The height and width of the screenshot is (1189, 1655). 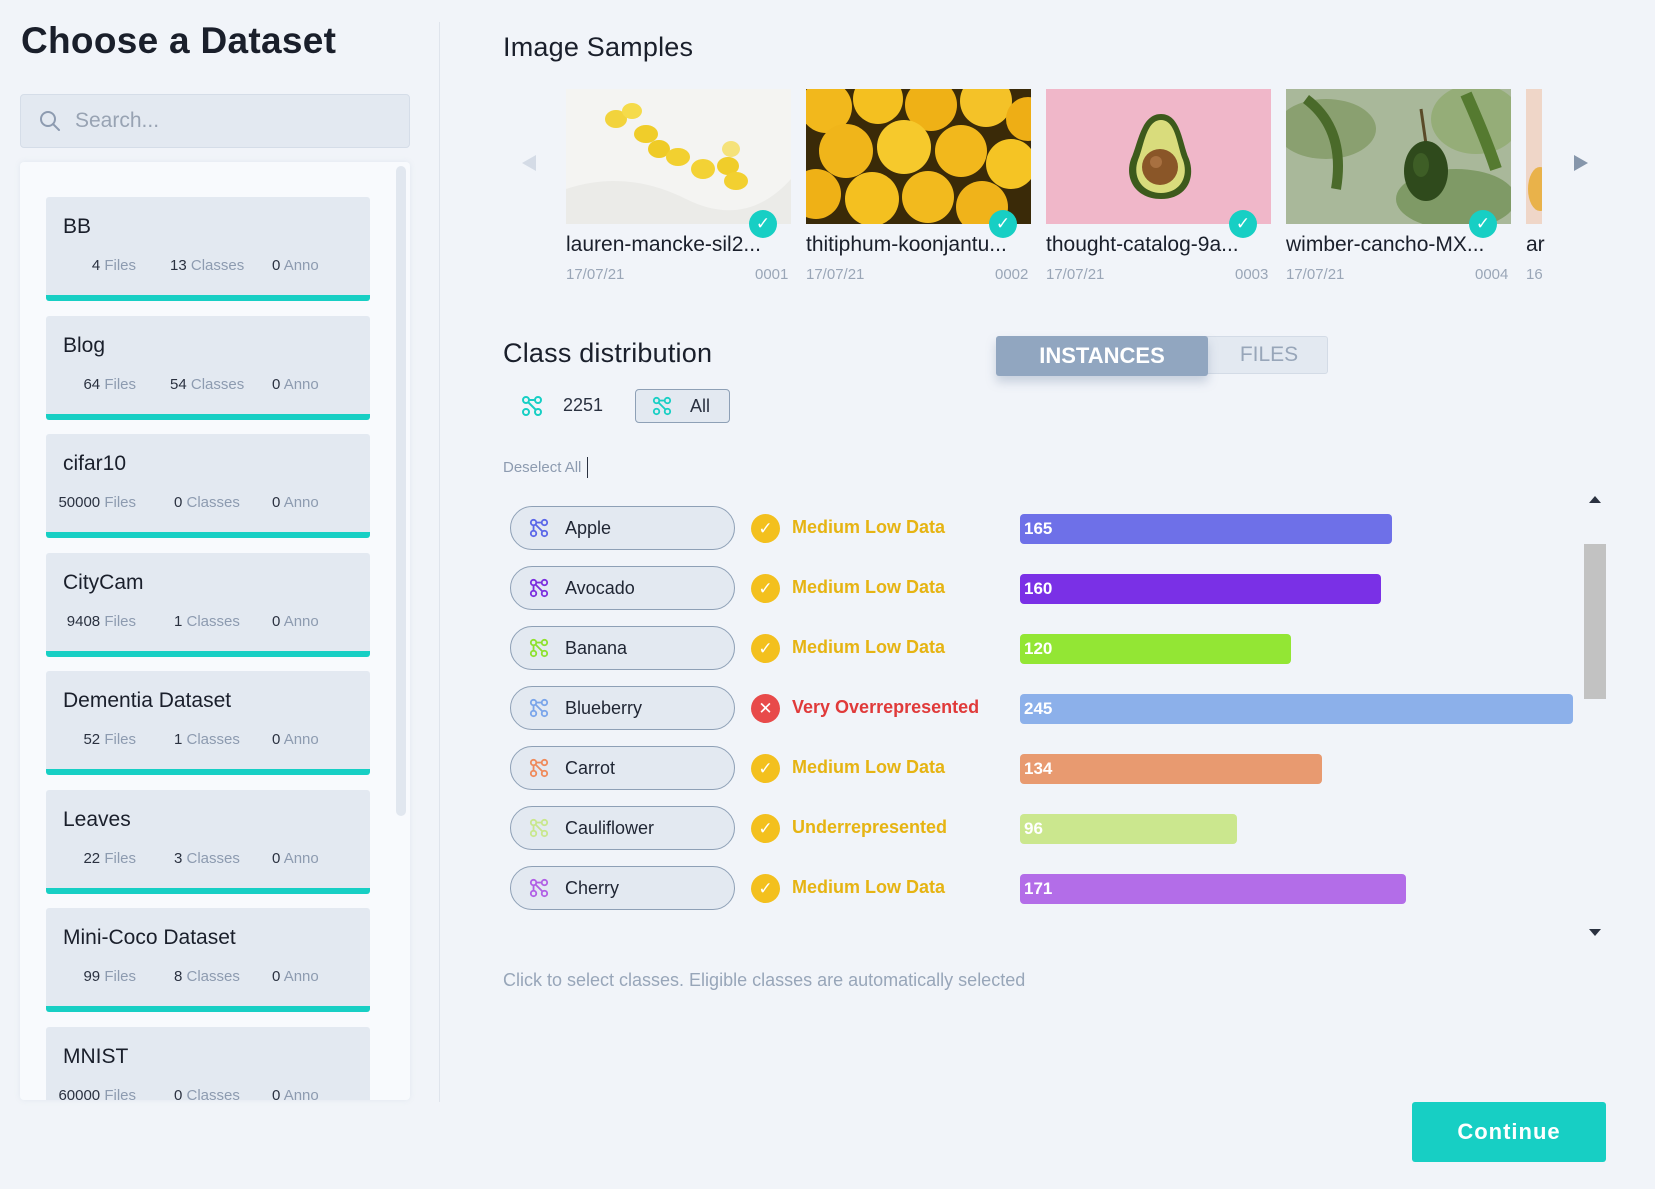 What do you see at coordinates (208, 367) in the screenshot?
I see `dataset-card: Blog 64 Files 54 Classes 0 Anno` at bounding box center [208, 367].